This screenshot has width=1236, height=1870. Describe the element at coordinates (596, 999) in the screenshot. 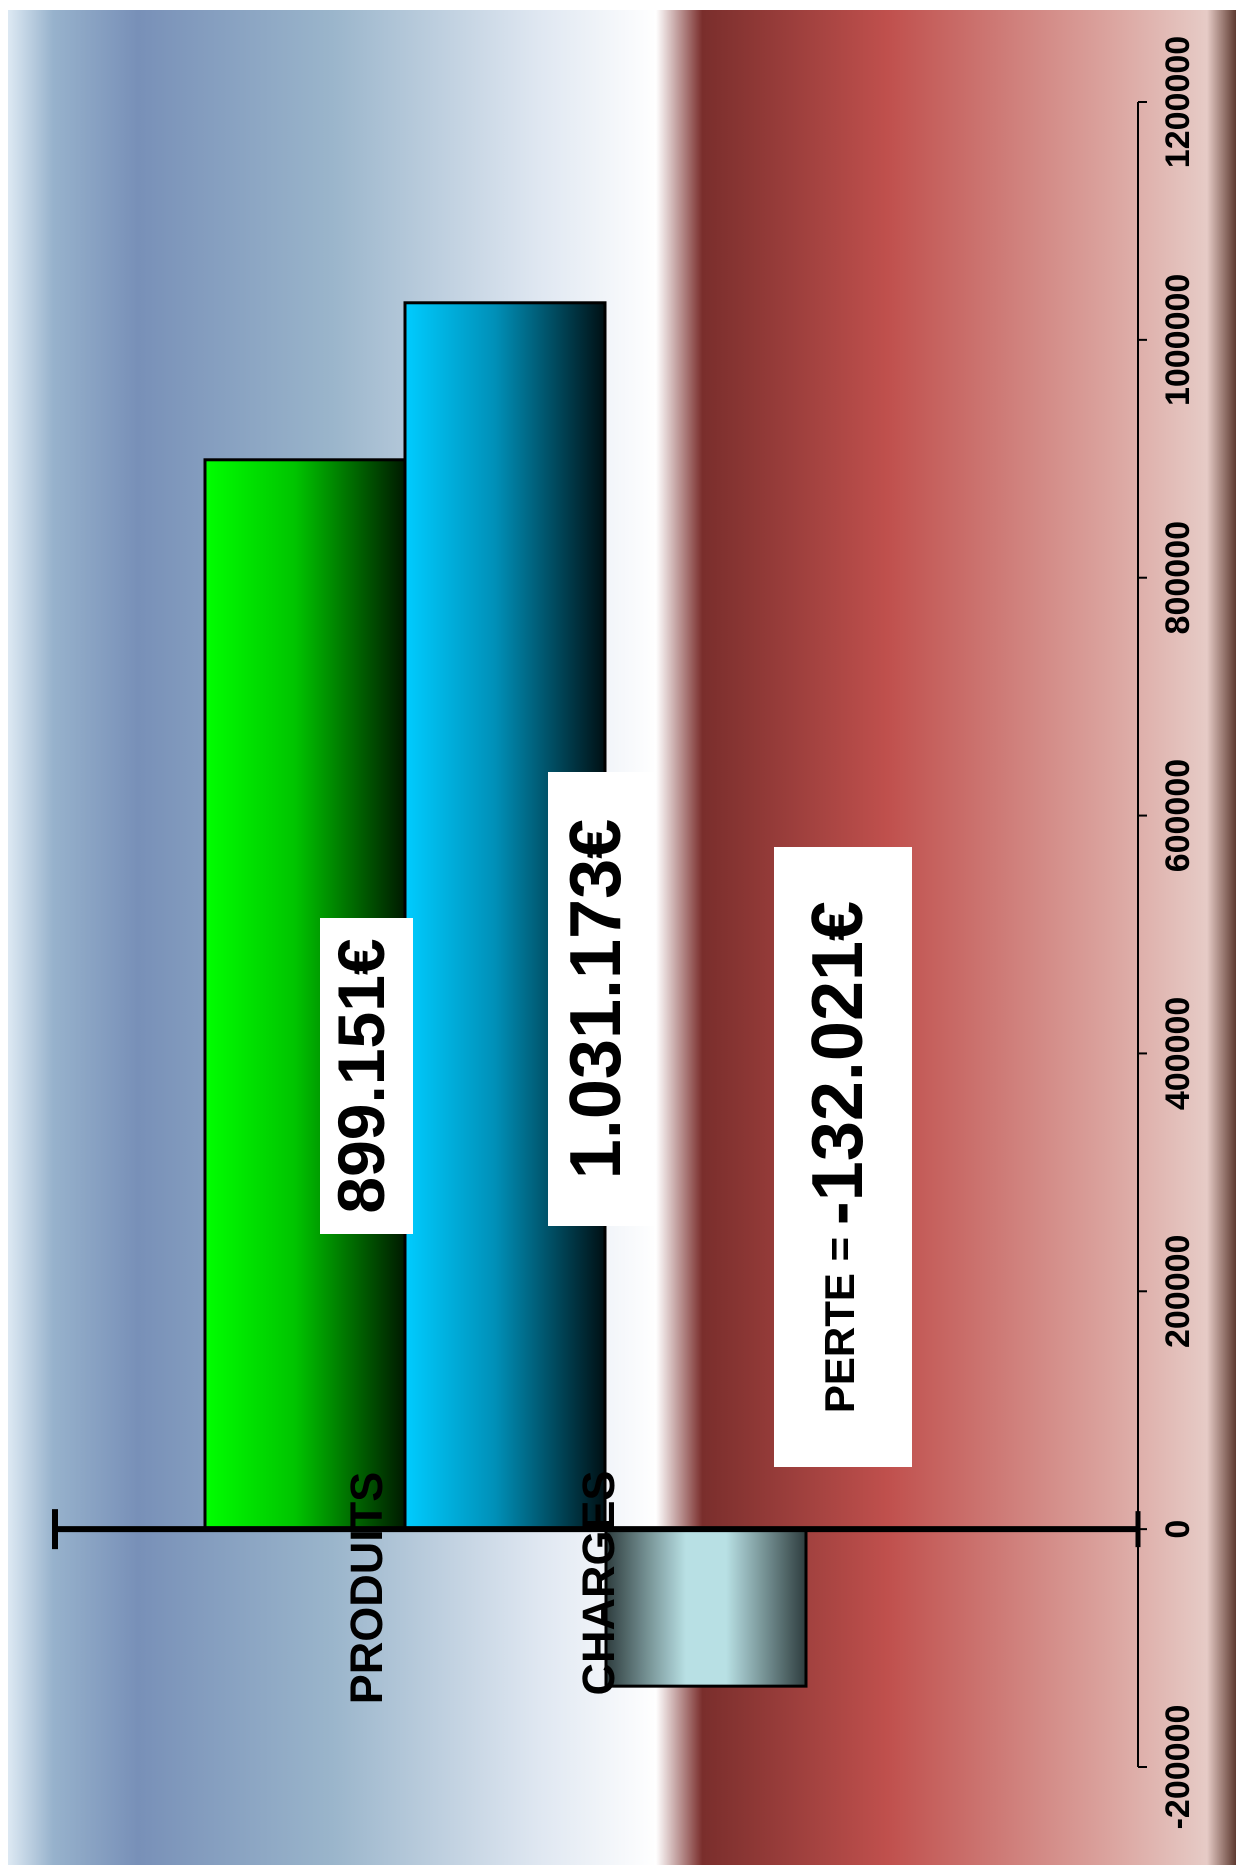

I see `data-label-charges: 1.031.173€` at that location.